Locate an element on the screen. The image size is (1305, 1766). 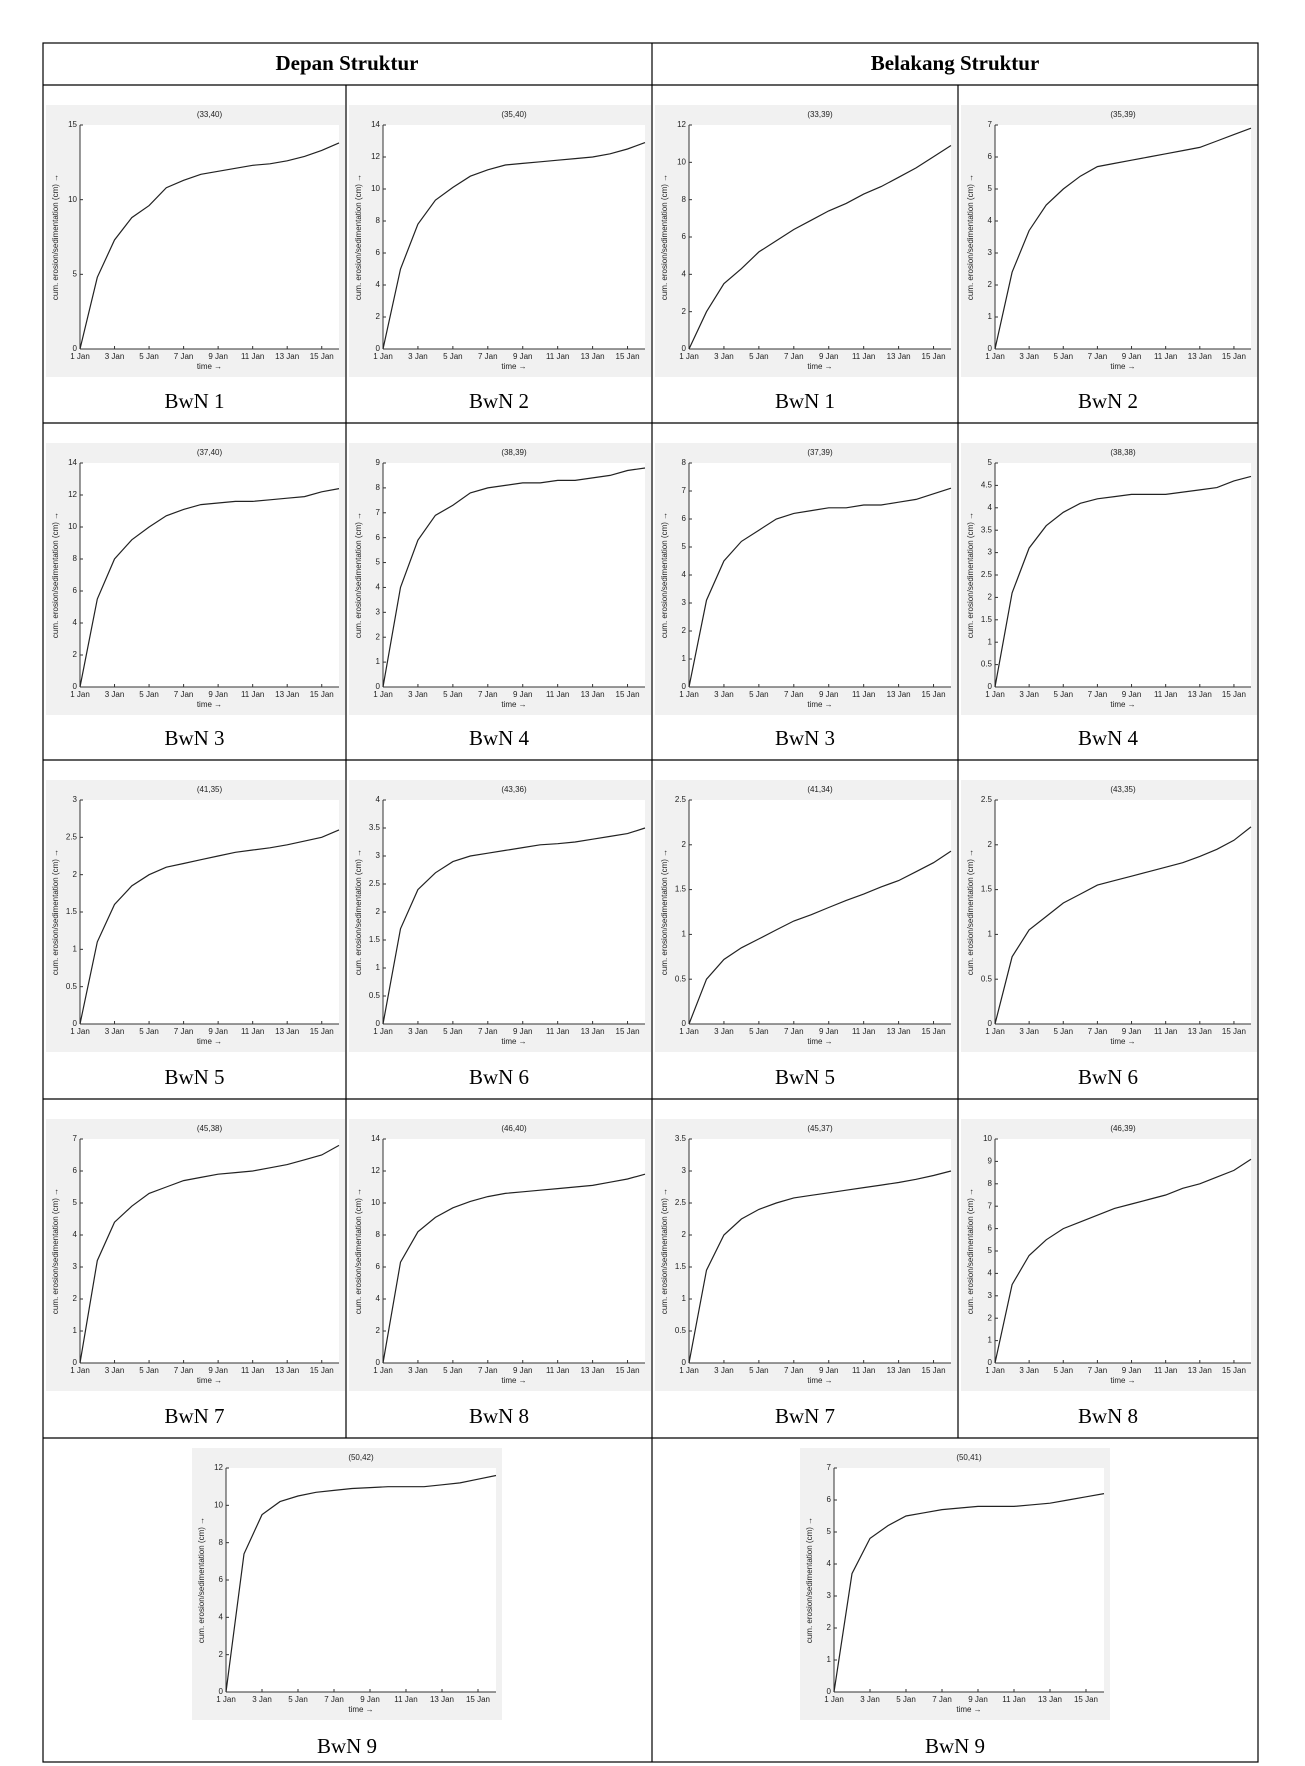
y-tick-label: 12 is located at coordinates (72, 494).